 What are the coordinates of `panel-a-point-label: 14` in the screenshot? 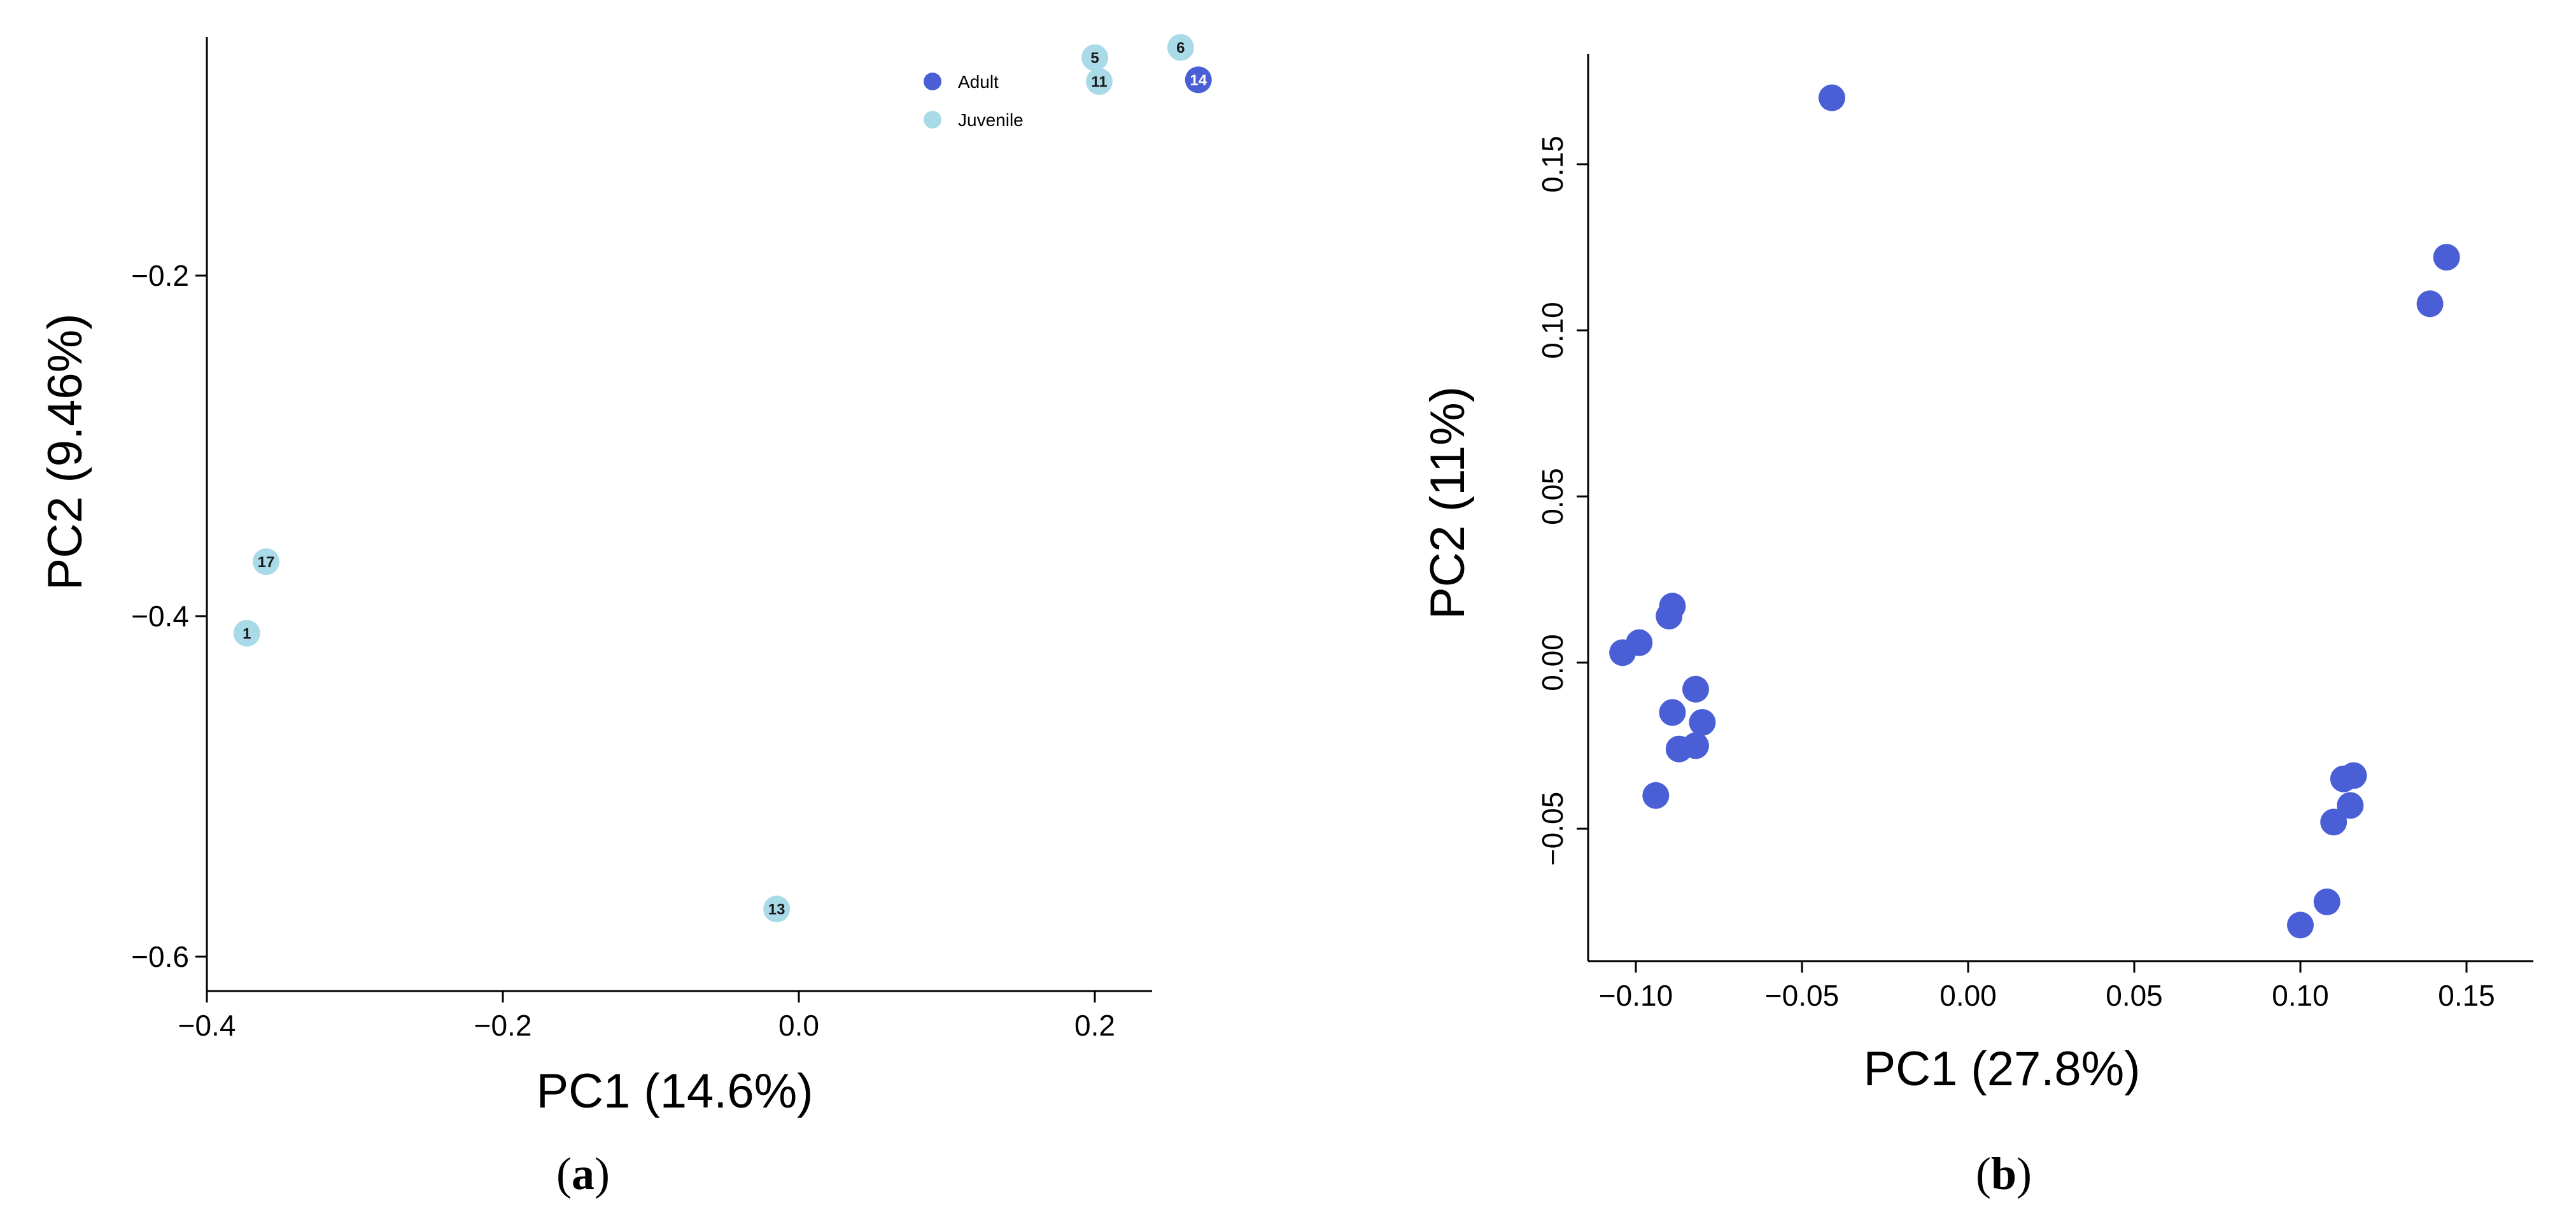 It's located at (1199, 81).